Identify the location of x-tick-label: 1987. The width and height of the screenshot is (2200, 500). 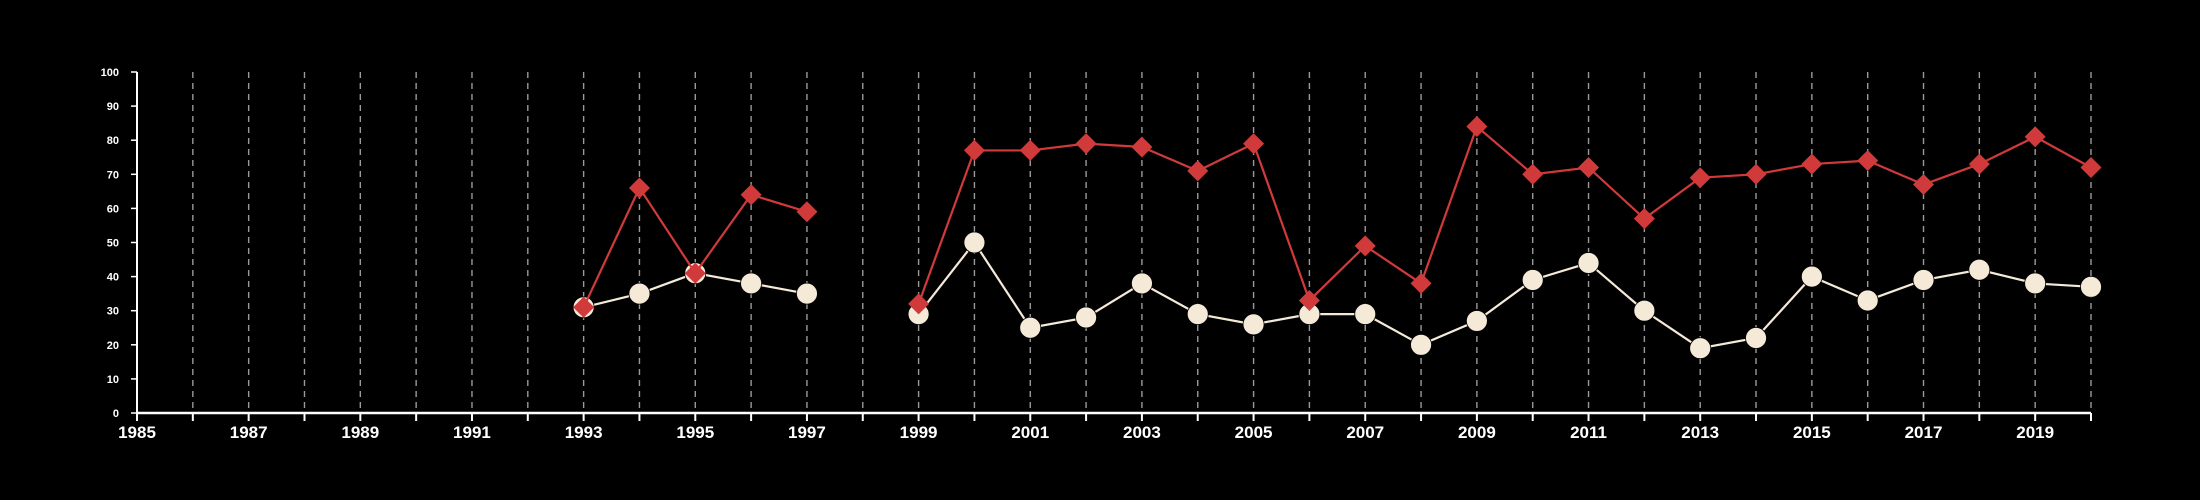
(249, 432).